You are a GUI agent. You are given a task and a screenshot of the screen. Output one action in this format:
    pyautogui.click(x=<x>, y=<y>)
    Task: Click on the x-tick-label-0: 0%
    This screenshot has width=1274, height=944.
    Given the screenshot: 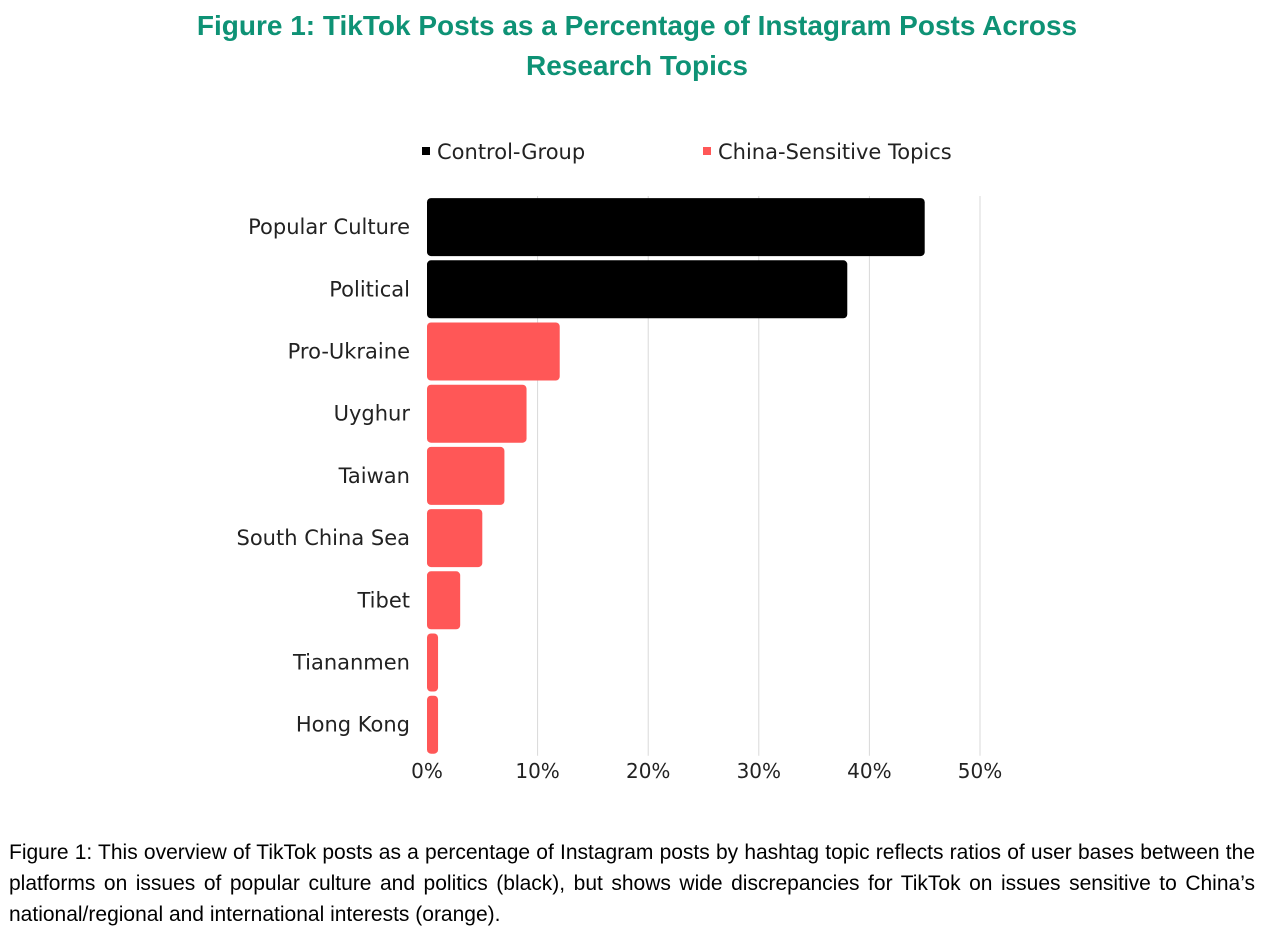 What is the action you would take?
    pyautogui.click(x=427, y=771)
    